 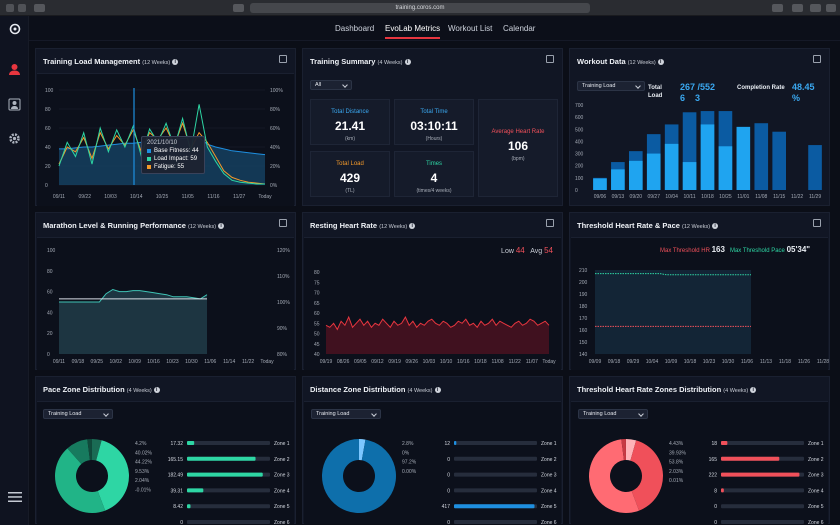 I want to click on pace-zone-filter-select: Training Load, so click(x=78, y=414).